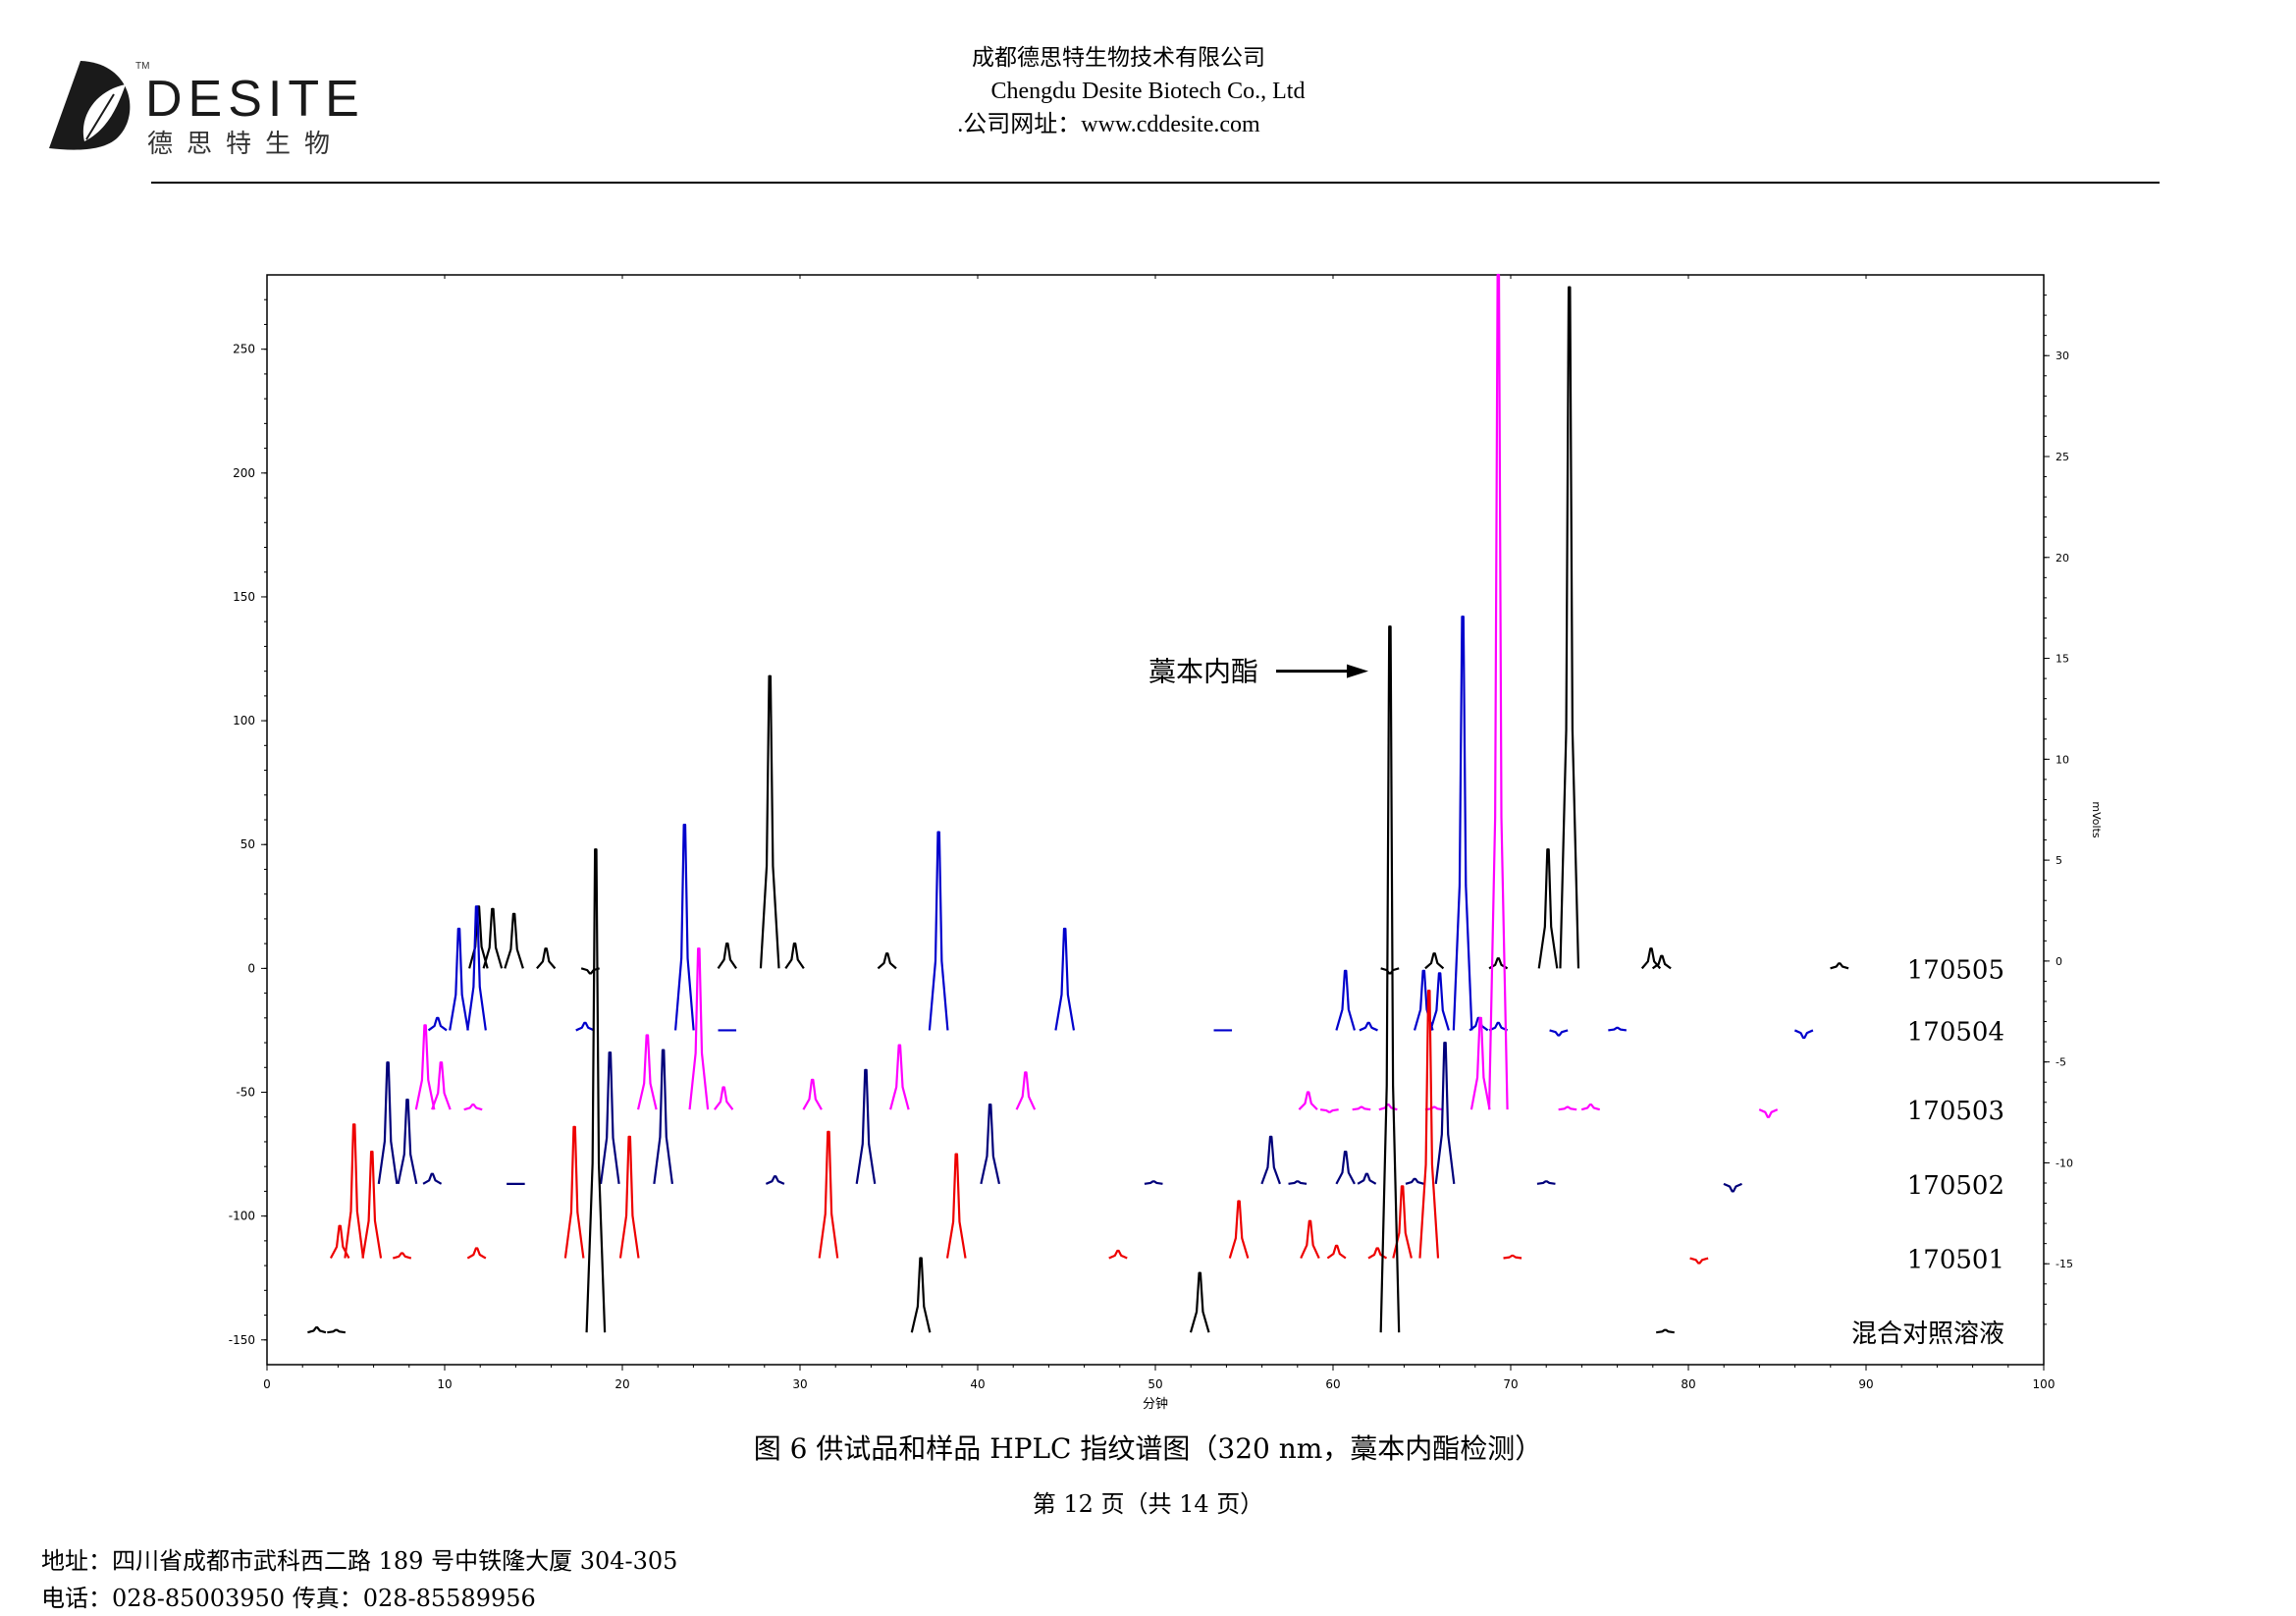  What do you see at coordinates (2064, 1264) in the screenshot?
I see `y-tick-label-right: -15` at bounding box center [2064, 1264].